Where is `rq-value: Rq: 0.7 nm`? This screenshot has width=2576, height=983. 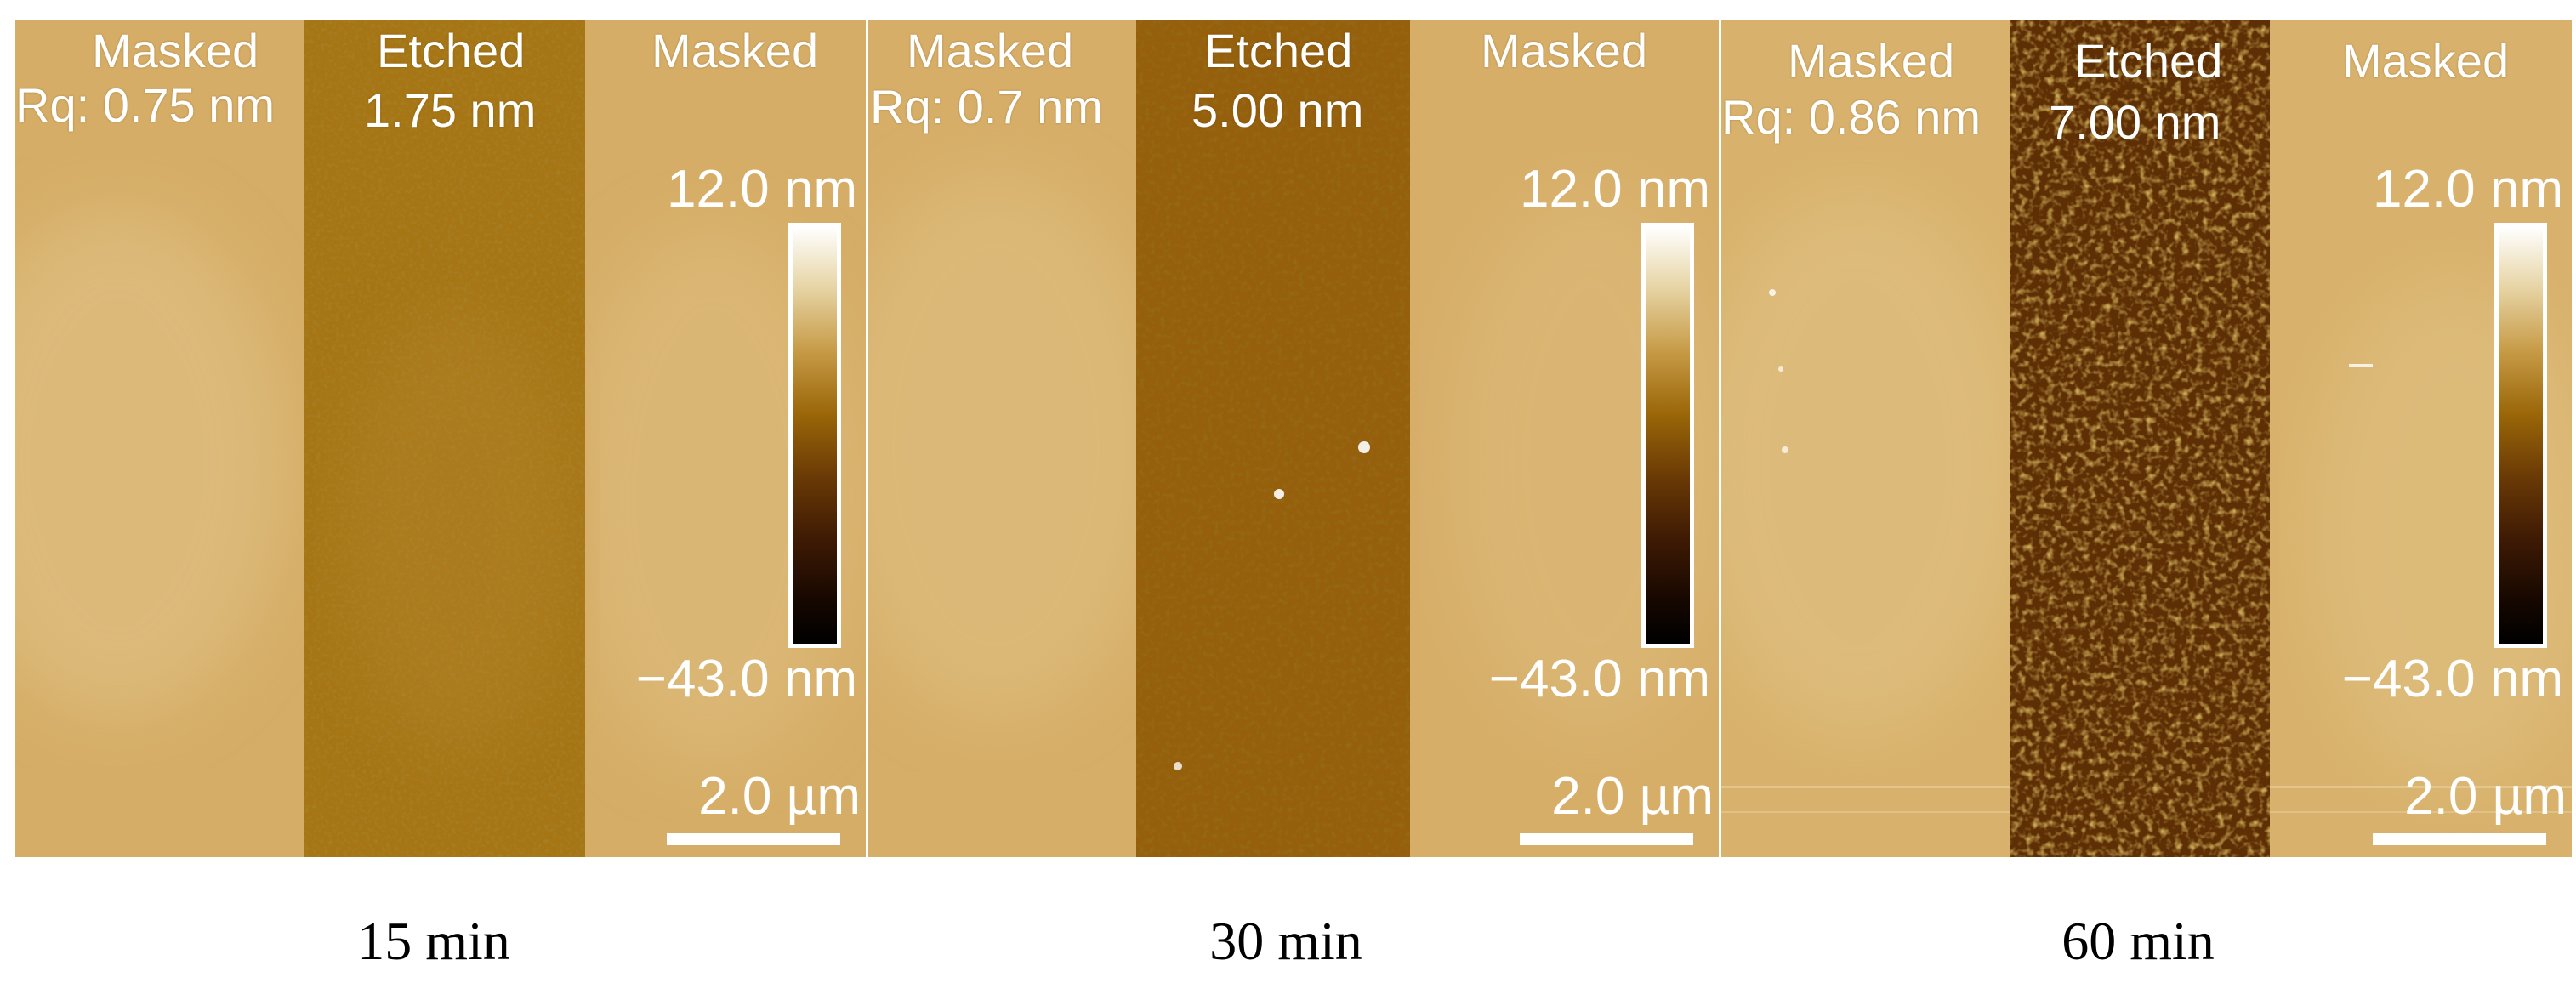
rq-value: Rq: 0.7 nm is located at coordinates (986, 107).